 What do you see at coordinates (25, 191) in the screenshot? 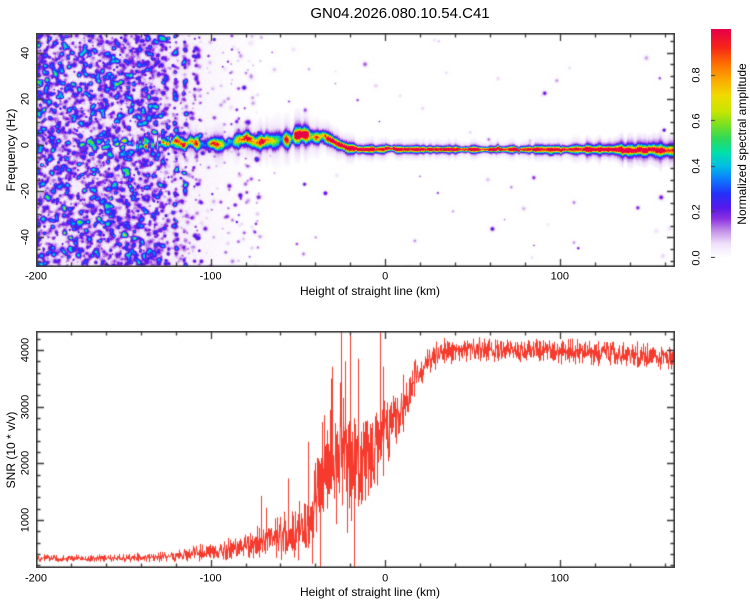
I see `spectrogram-y-tick-label: -20` at bounding box center [25, 191].